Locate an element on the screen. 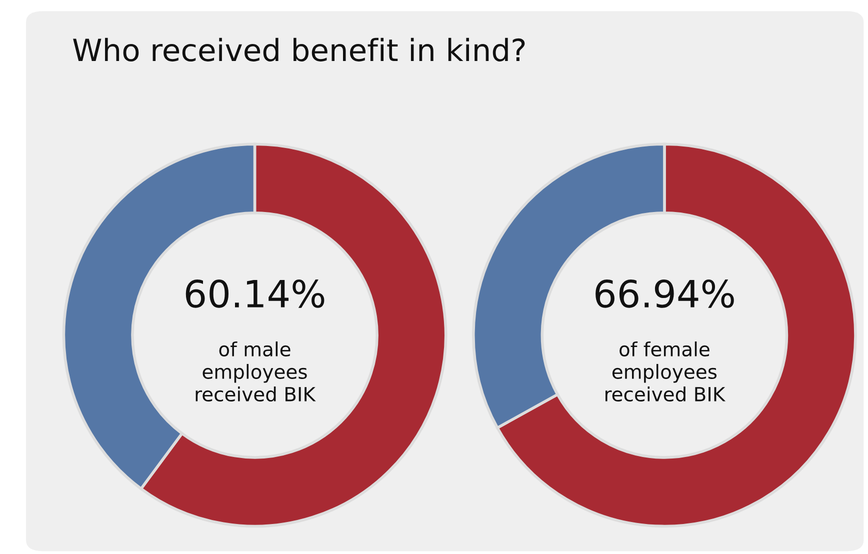 The height and width of the screenshot is (554, 868). data-label: 60.14% is located at coordinates (255, 293).